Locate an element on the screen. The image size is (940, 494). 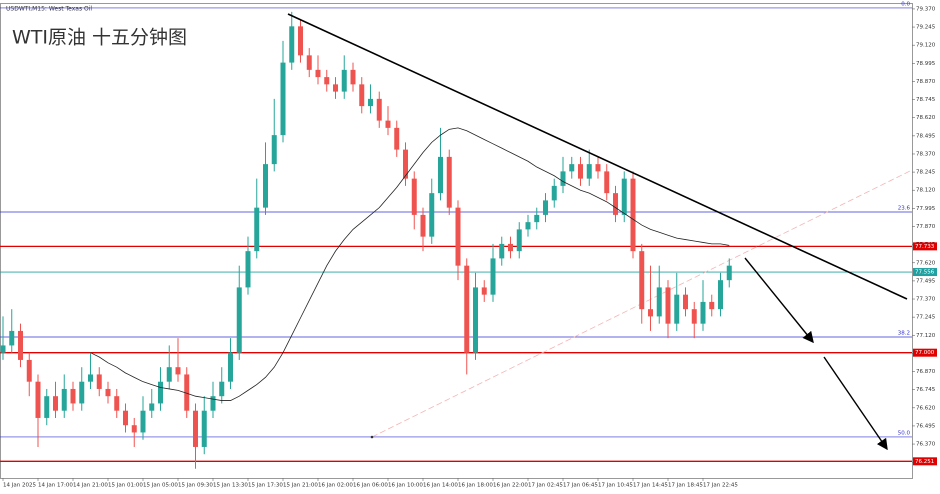
x-tick-label: 14 Jan 17:00 is located at coordinates (55, 486).